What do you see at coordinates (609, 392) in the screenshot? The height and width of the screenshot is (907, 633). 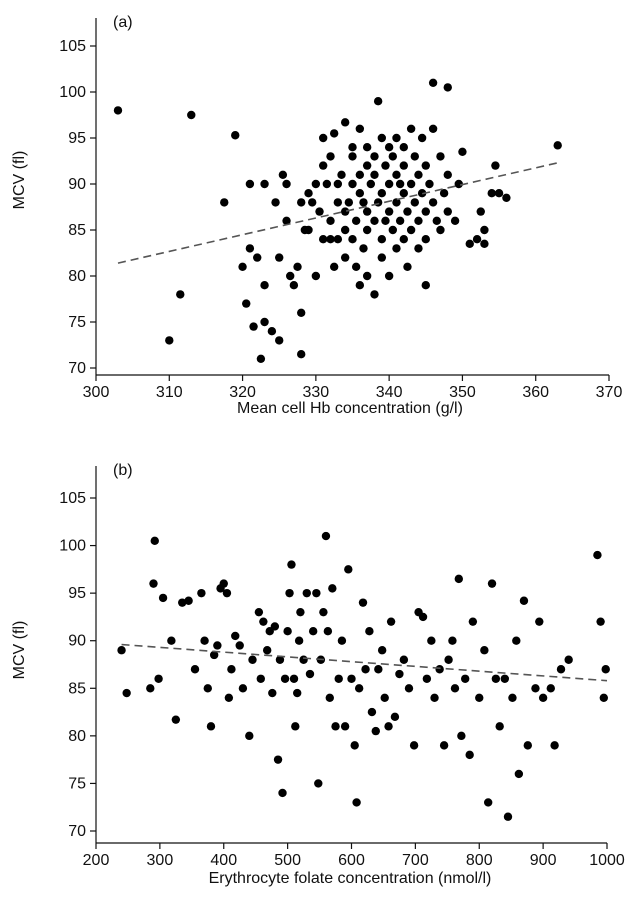 I see `x-tick-label-a: 370` at bounding box center [609, 392].